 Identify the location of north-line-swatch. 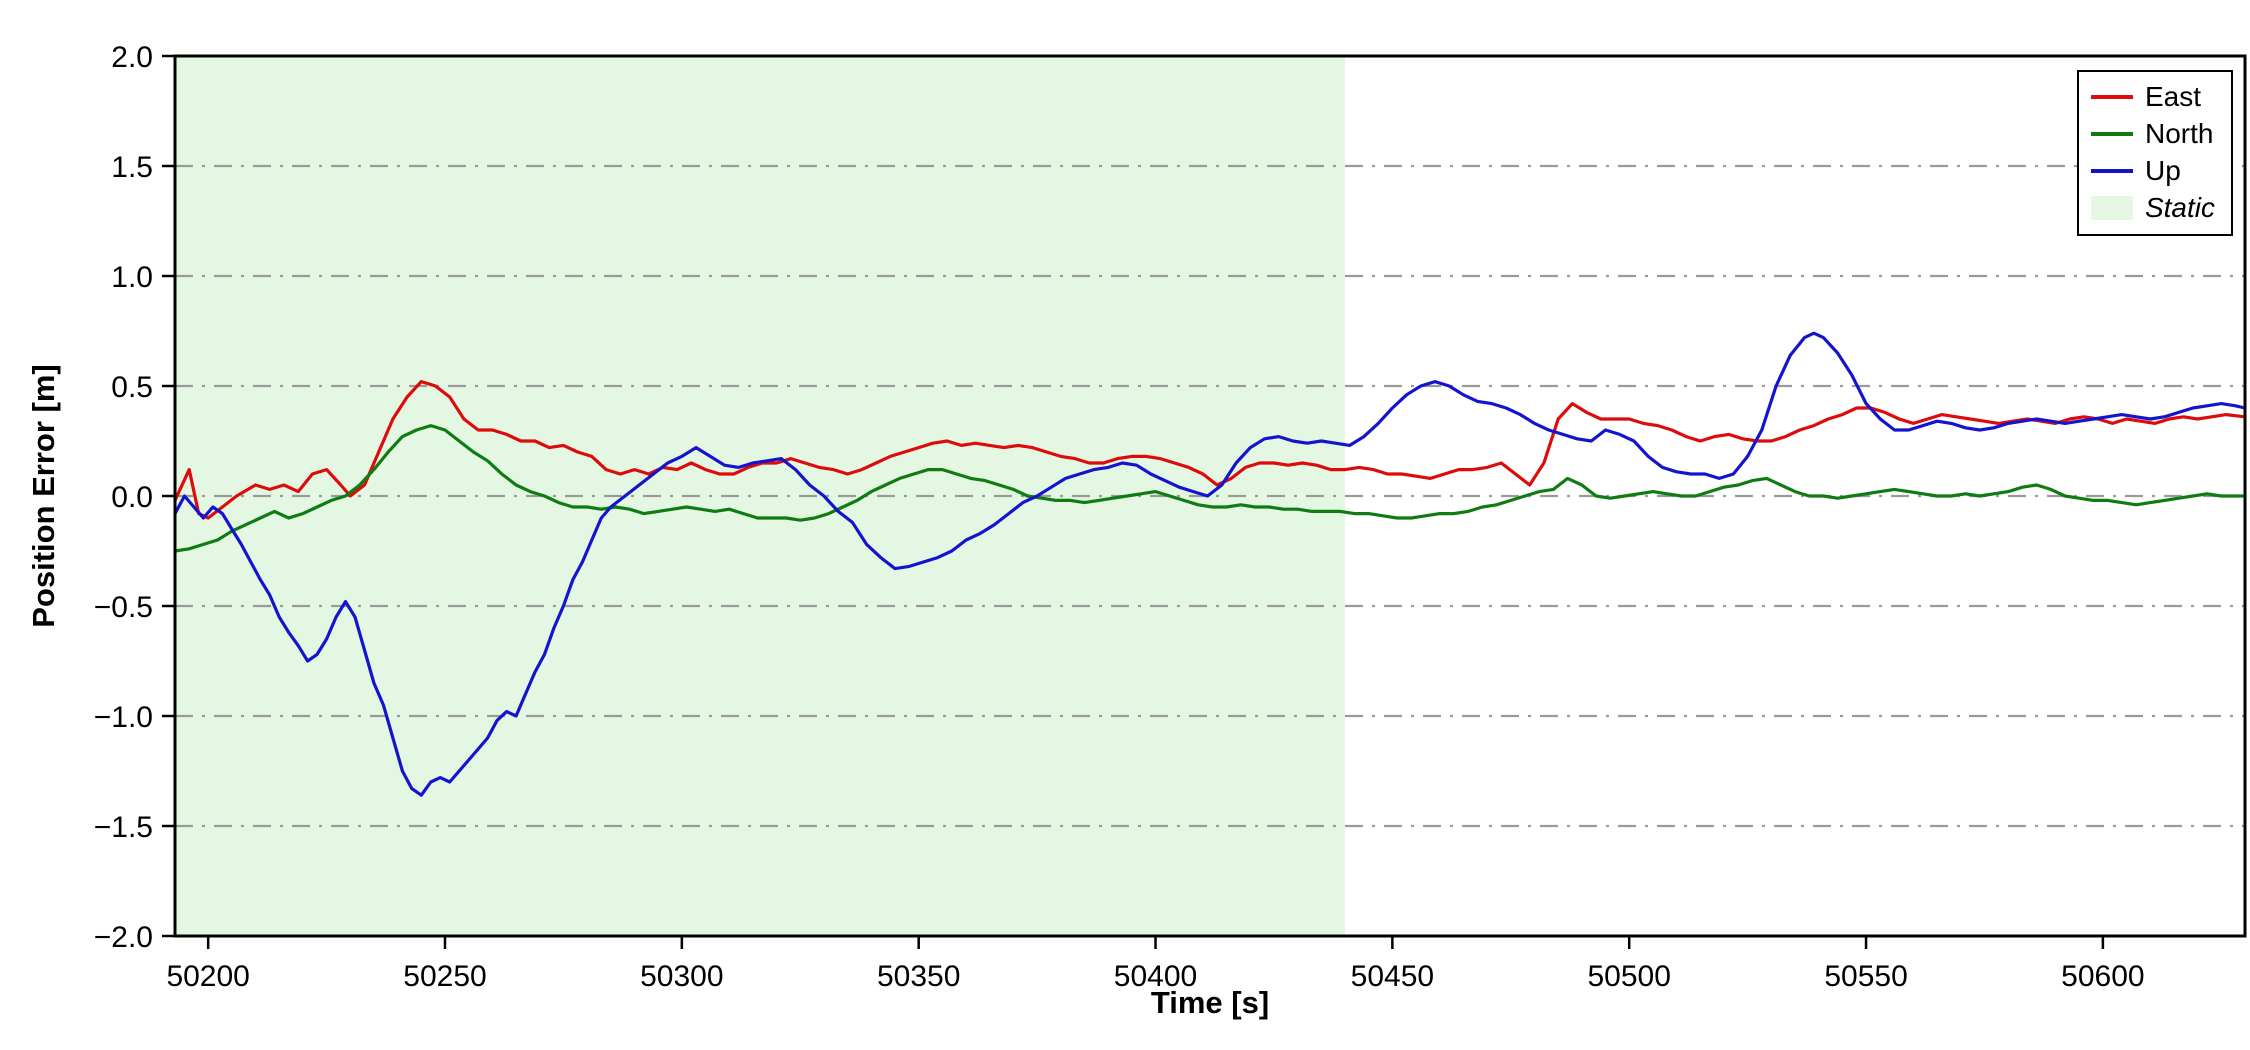
(2111, 133).